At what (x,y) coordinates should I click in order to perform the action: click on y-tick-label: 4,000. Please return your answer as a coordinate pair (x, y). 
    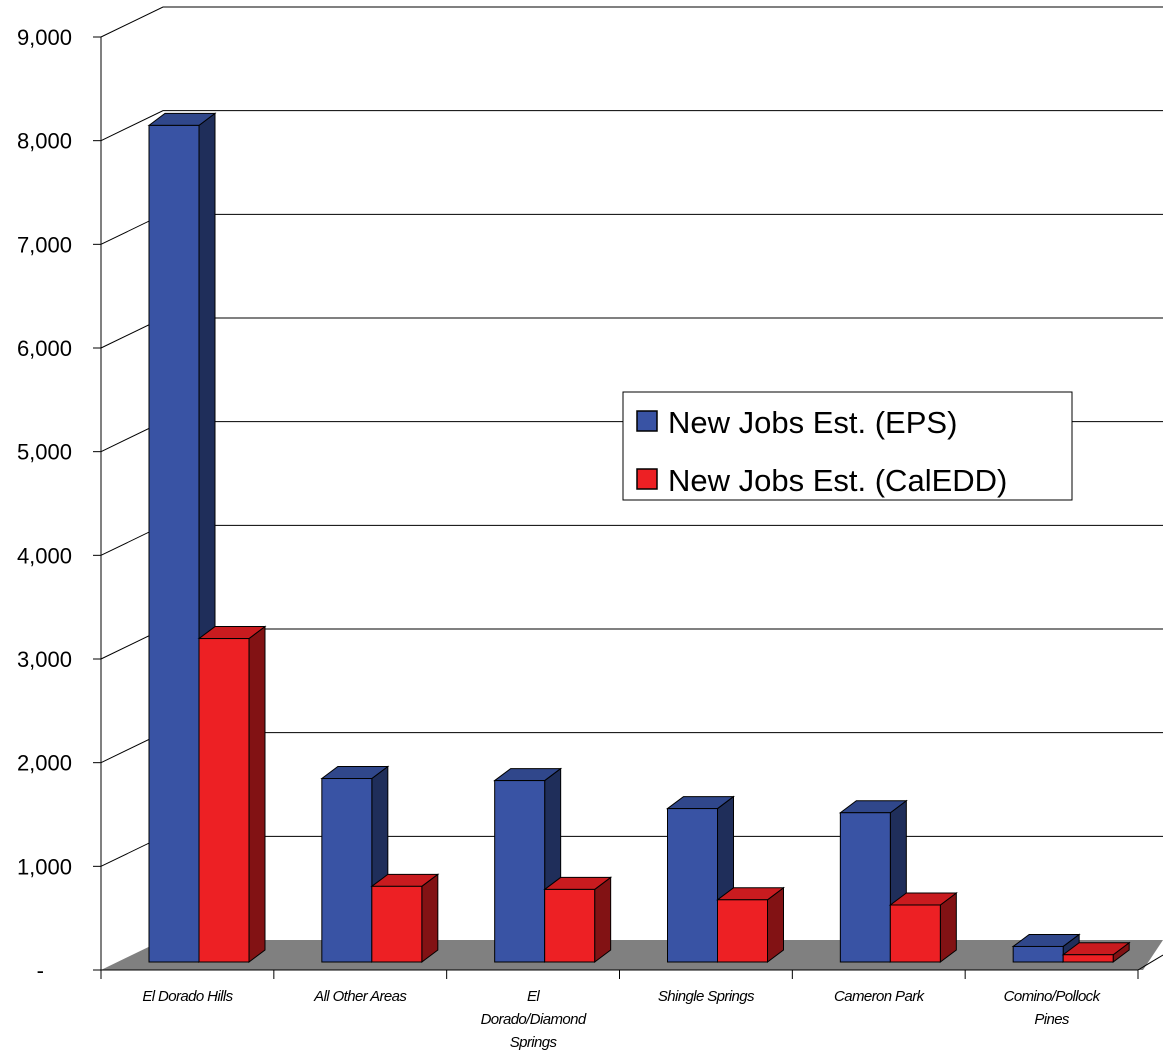
    Looking at the image, I should click on (44, 555).